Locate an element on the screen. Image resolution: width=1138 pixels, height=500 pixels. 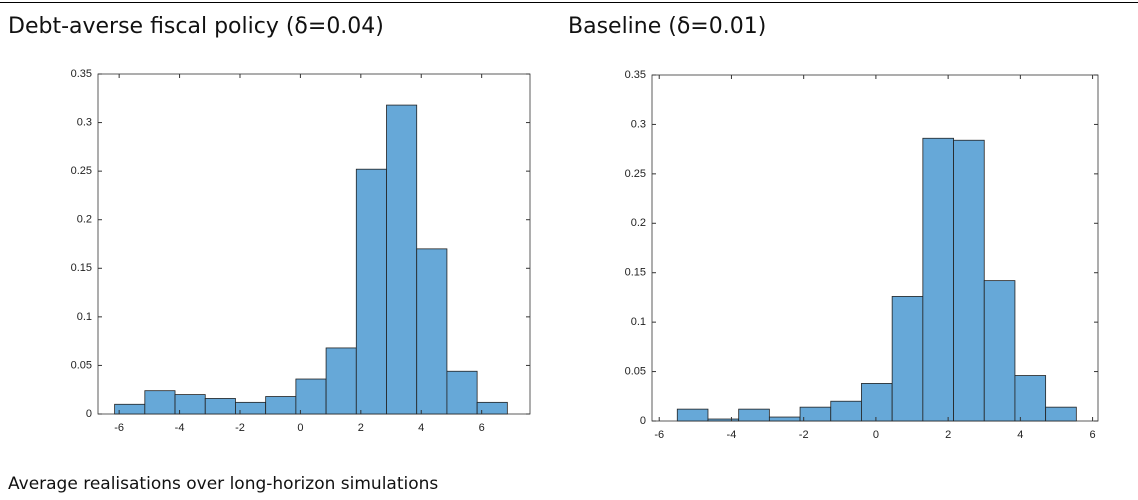
top-rule is located at coordinates (569, 2).